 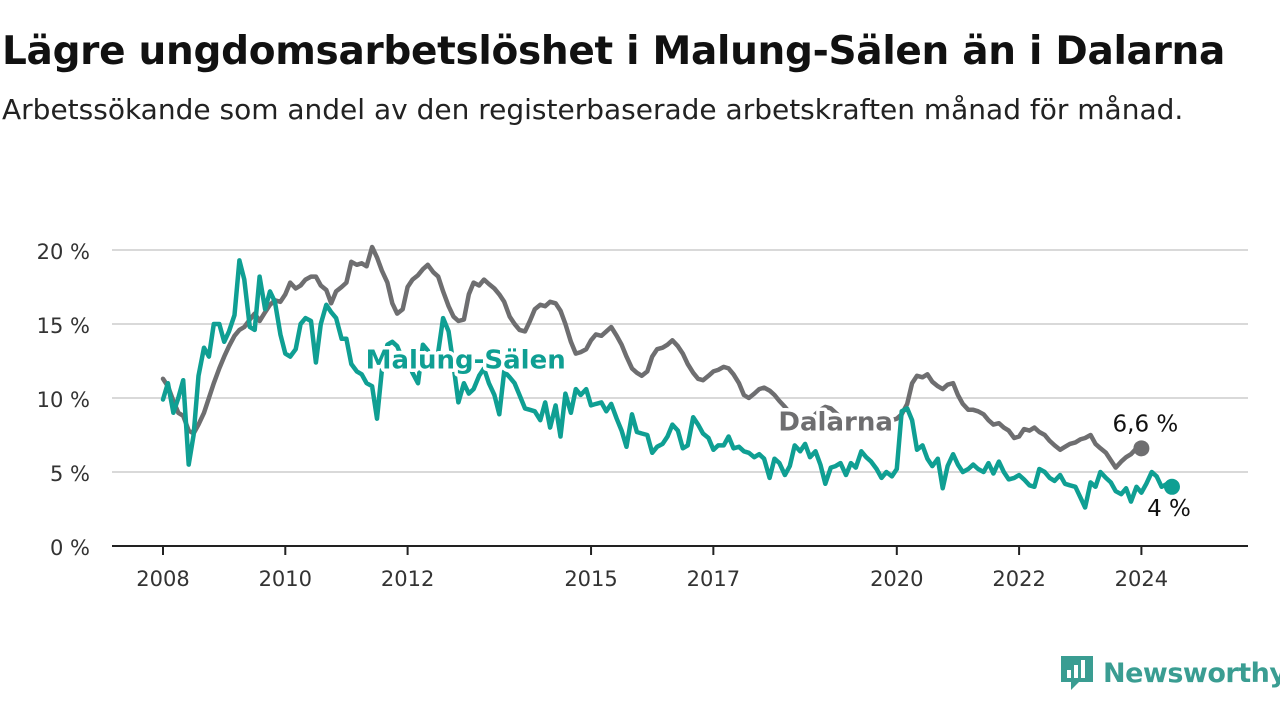 I want to click on y-tick-label: 10 %, so click(x=63, y=400).